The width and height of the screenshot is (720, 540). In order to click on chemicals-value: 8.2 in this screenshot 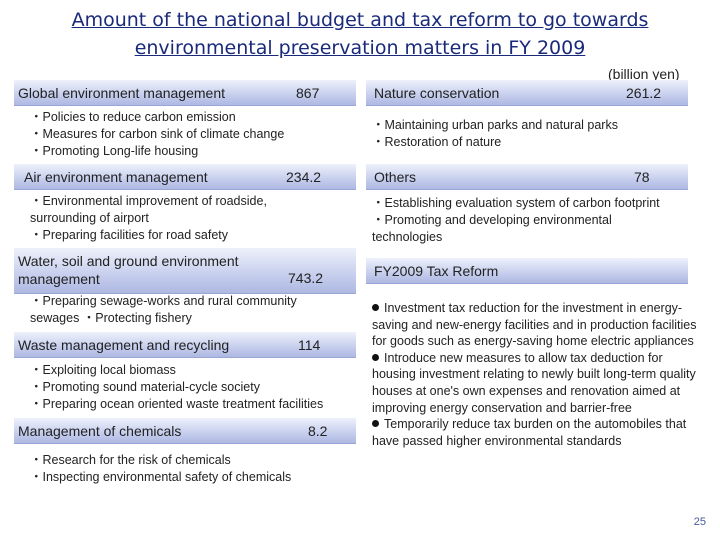, I will do `click(318, 431)`.